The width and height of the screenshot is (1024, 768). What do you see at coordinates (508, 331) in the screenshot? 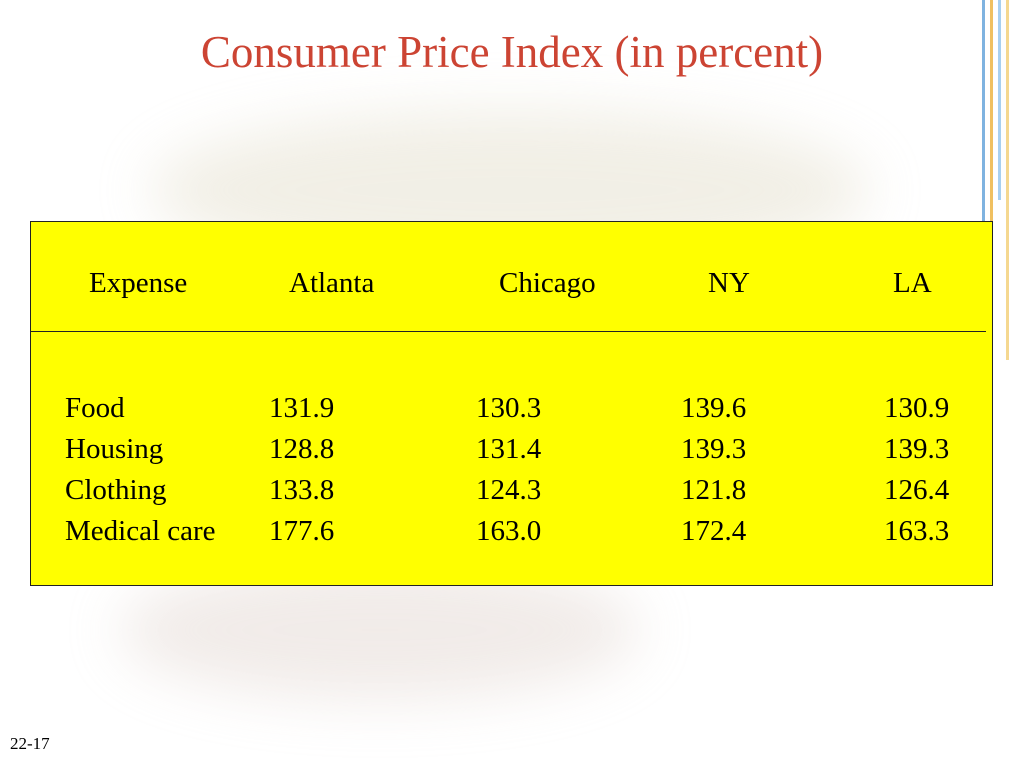
I see `header-divider` at bounding box center [508, 331].